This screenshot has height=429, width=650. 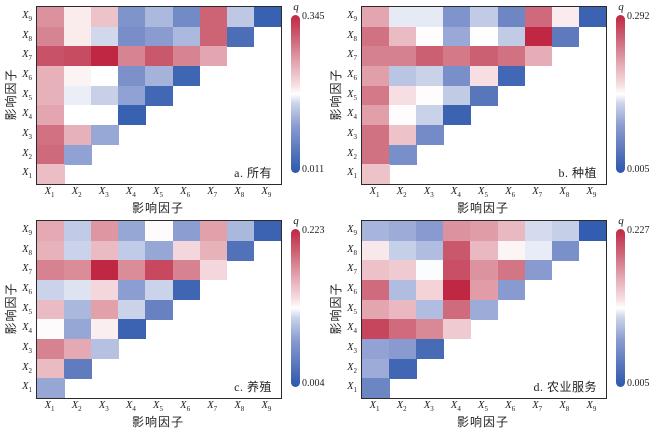 I want to click on y-tick-label: X1, so click(x=352, y=388).